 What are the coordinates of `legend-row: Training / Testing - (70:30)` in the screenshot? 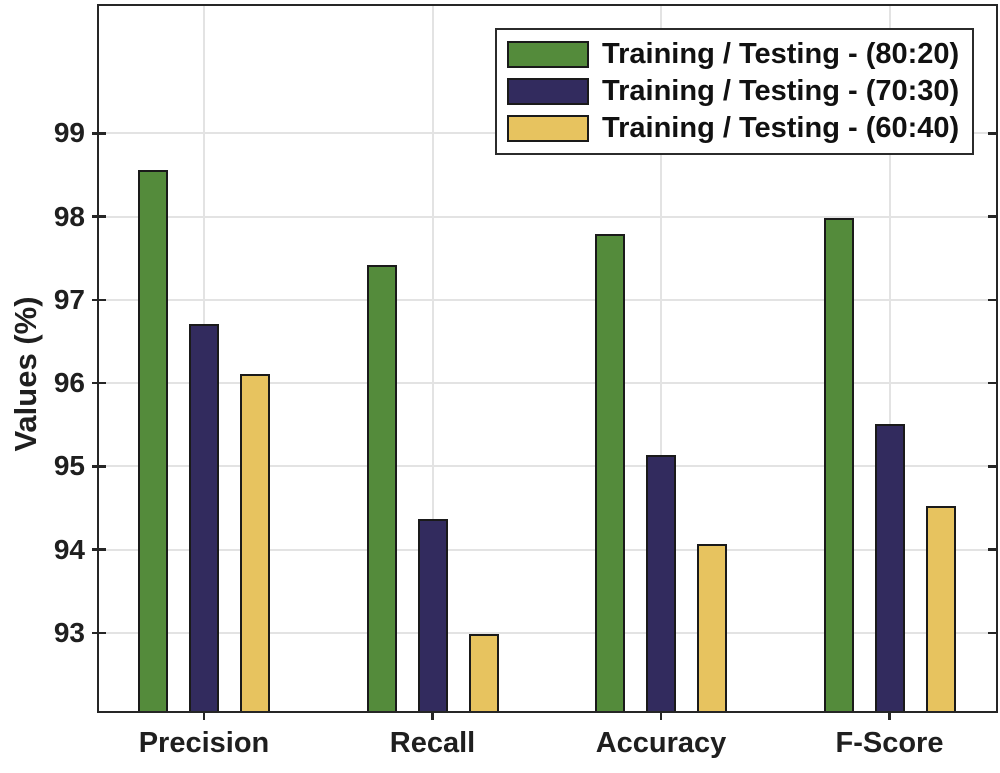 It's located at (734, 91).